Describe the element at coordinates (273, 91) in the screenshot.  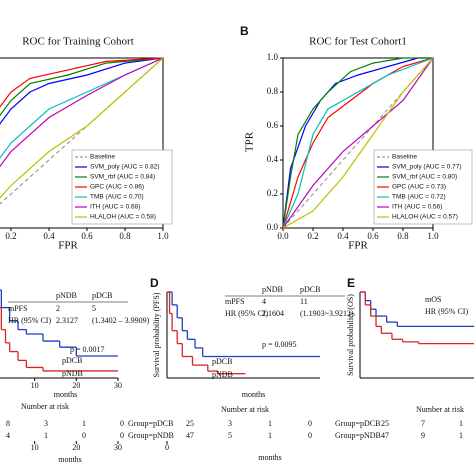
I see `y-tick-label: 0.8` at that location.